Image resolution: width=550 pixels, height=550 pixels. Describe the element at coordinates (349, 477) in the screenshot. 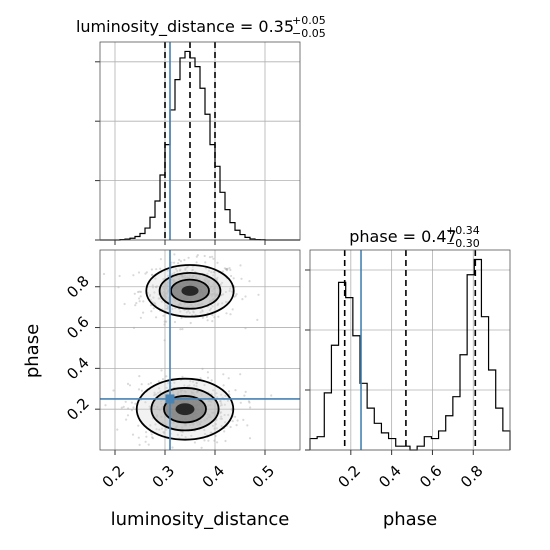

I see `phase-hist-xtick-label-0: 0.2` at that location.